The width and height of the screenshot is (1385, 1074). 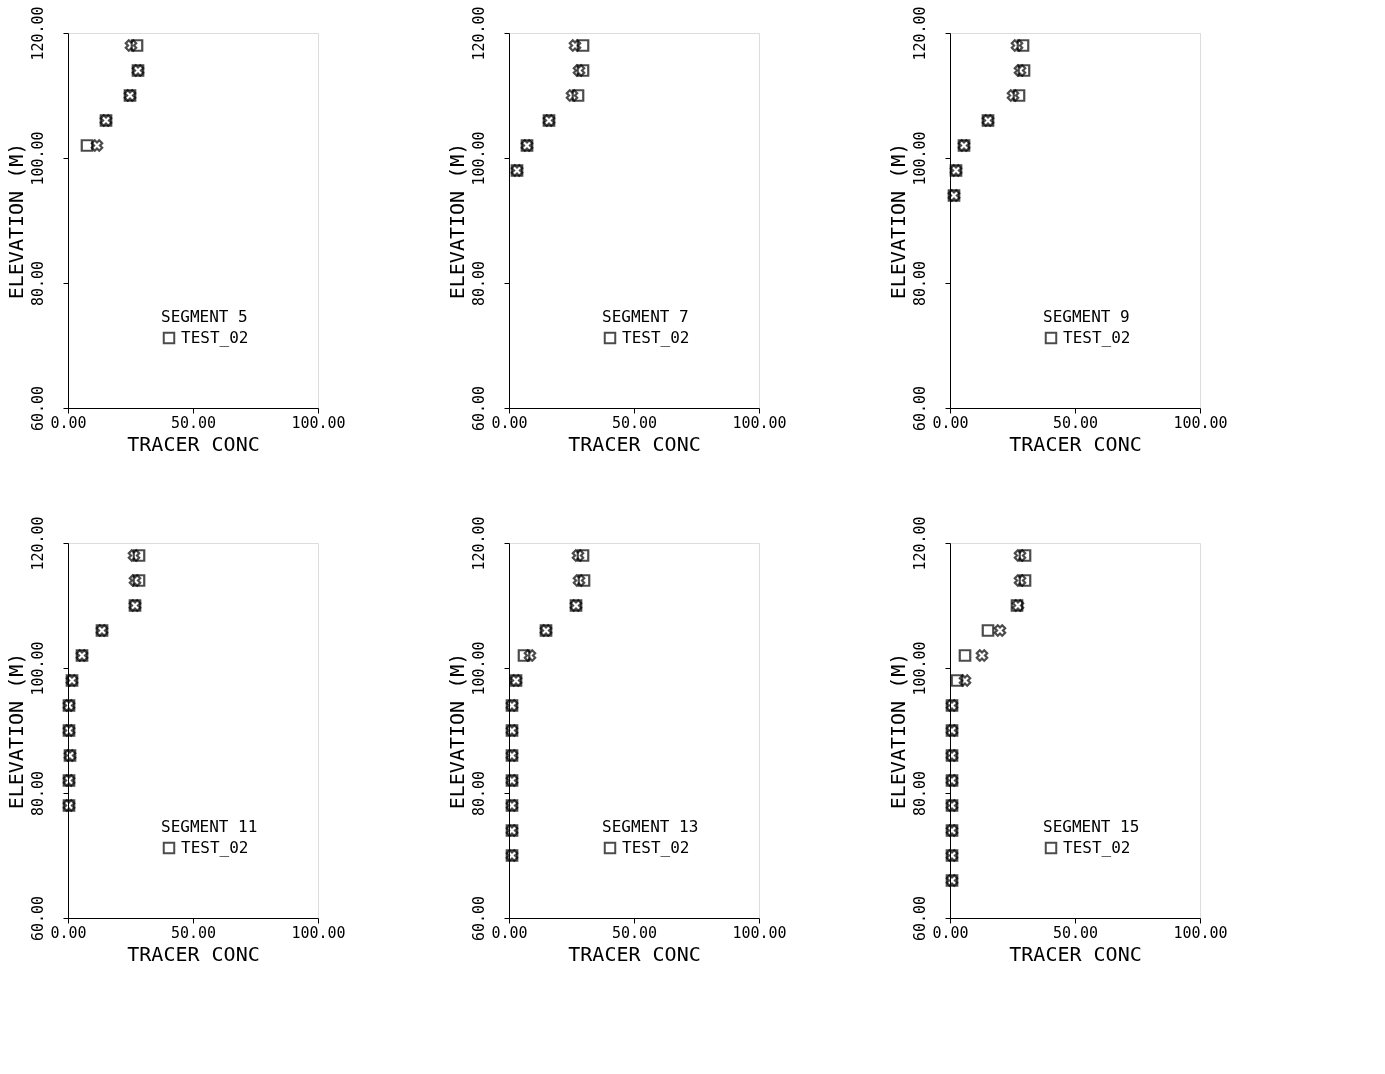 I want to click on legend-title: SEGMENT 11, so click(x=209, y=826).